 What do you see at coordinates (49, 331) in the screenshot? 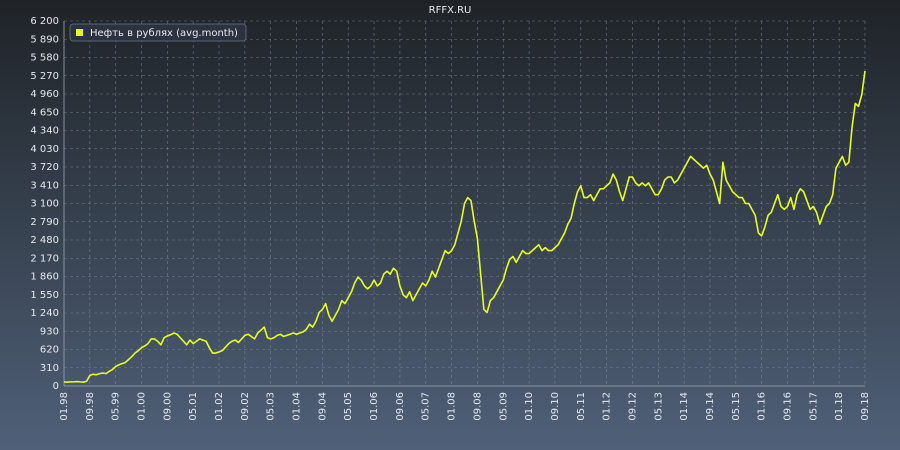
I see `y-tick-label: 930` at bounding box center [49, 331].